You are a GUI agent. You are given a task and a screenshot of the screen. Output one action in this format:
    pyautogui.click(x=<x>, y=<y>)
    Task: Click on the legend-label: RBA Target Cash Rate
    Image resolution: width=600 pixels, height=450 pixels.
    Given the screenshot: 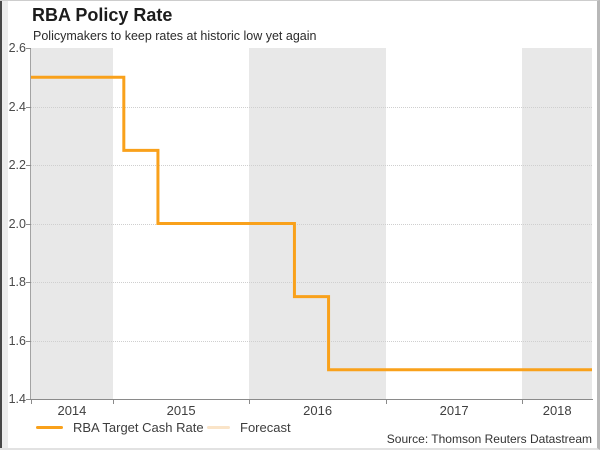 What is the action you would take?
    pyautogui.click(x=138, y=427)
    